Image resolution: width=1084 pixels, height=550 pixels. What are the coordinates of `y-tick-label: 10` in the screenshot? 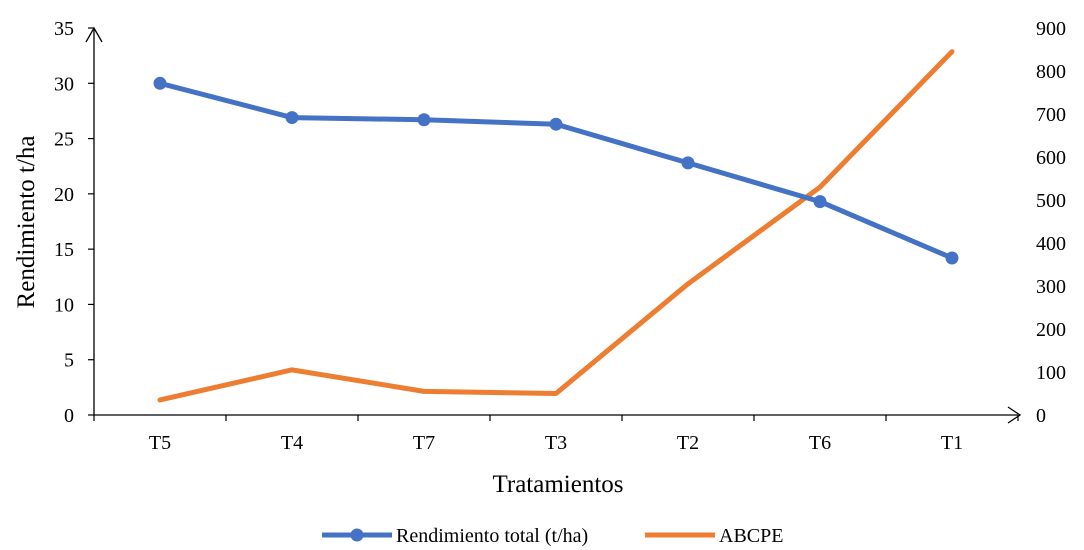 It's located at (64, 305).